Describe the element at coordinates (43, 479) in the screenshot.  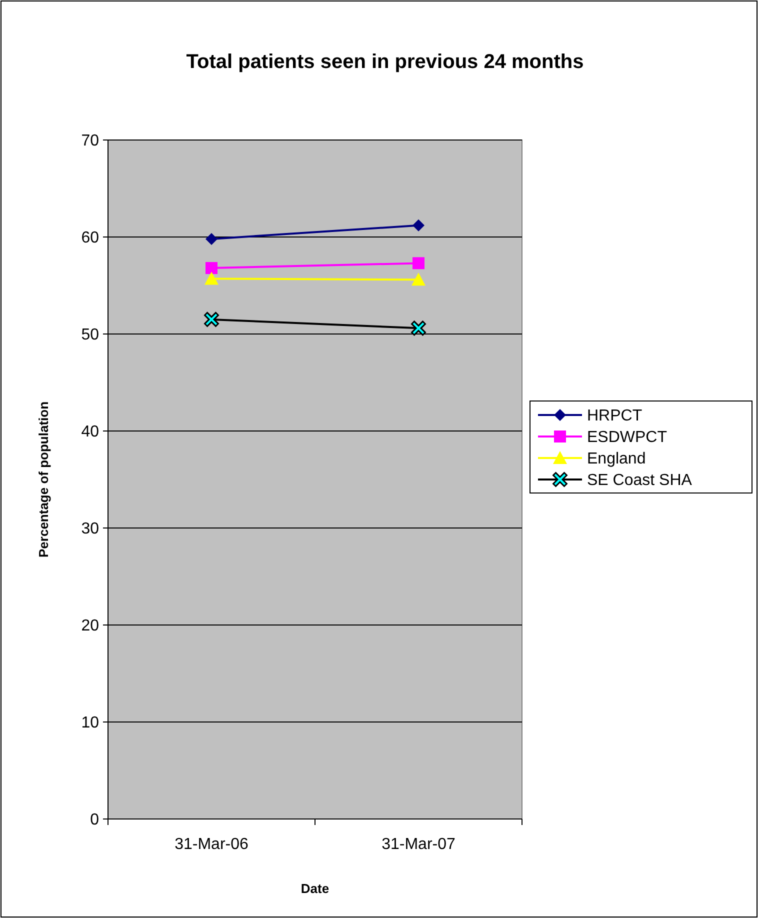
I see `y-axis-title: Percentage of population` at that location.